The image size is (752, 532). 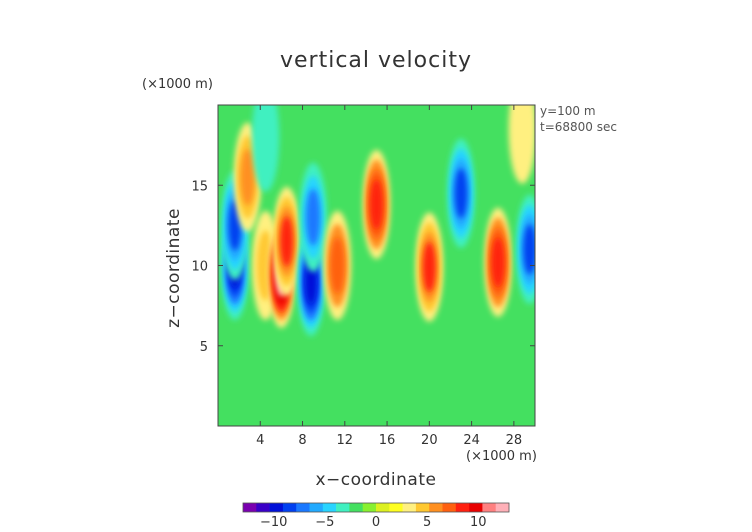 What do you see at coordinates (260, 440) in the screenshot?
I see `x-tick-label: 4` at bounding box center [260, 440].